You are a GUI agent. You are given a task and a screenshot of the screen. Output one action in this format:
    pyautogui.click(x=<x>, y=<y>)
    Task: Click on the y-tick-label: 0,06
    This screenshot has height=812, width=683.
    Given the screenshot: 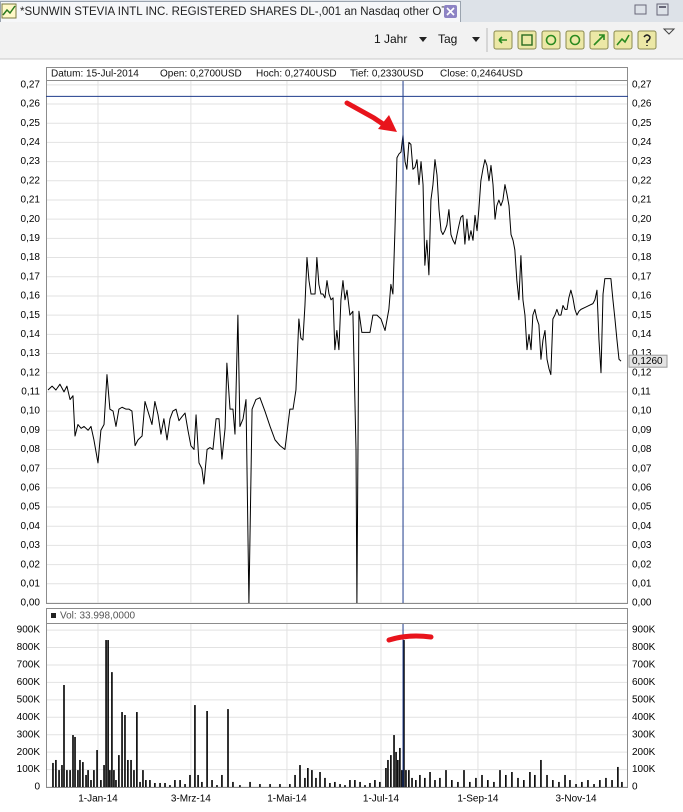 What is the action you would take?
    pyautogui.click(x=31, y=487)
    